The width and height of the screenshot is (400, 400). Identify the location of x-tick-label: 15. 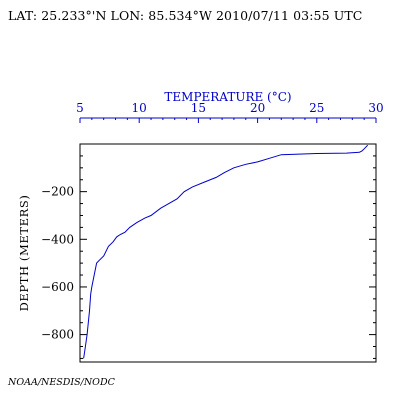
(198, 108).